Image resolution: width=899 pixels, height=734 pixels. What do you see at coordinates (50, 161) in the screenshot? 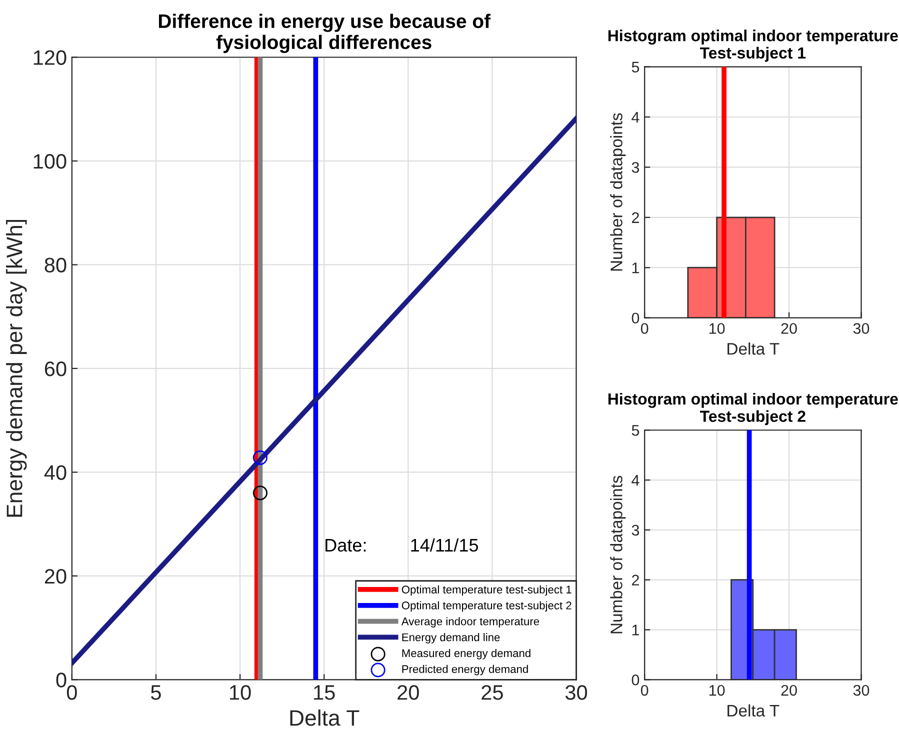
I see `y-tick-label: 100` at bounding box center [50, 161].